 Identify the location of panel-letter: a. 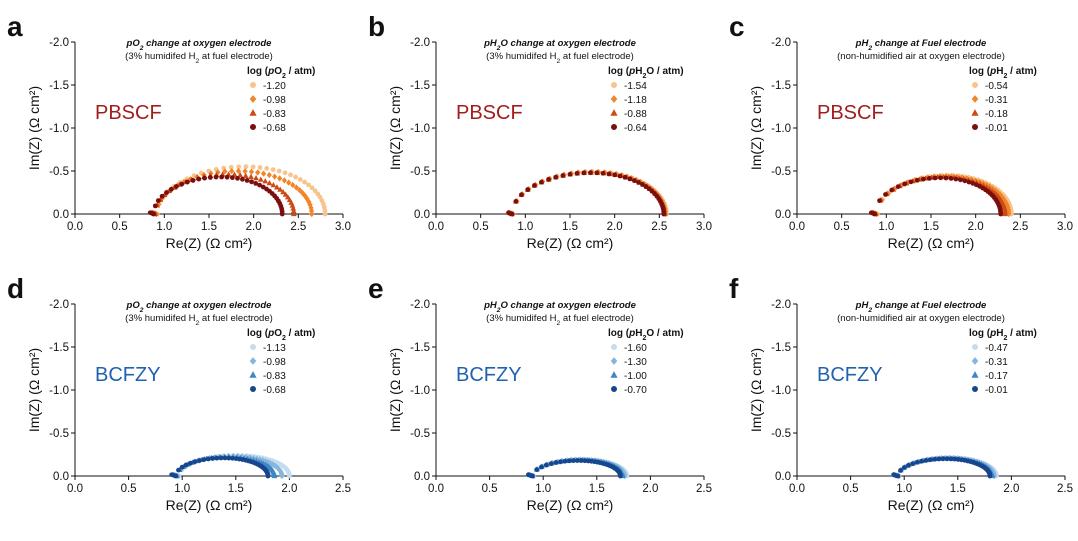
(15, 26).